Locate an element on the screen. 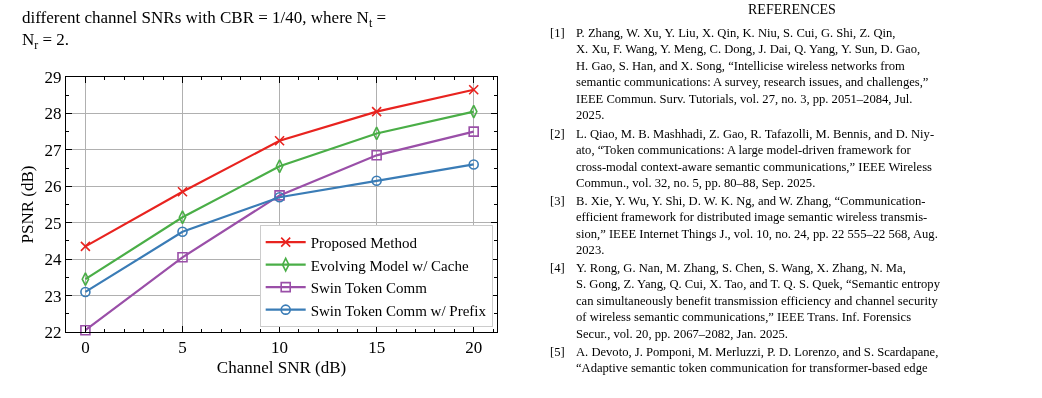 Image resolution: width=1042 pixels, height=398 pixels. text: [1] P. Zhang, W. Xu, Y. Liu, X. Qin, K. Niu, S. Cui, G. Shi, Z. Qin, X. Xu, F. Wang, Y. Meng, C. Dong, J. Dai, Q. Yang, Y. Sun, D. Gao, H. Gao, S. Han, and X. Song, “Intellicise wireless networks from semantic communications: A survey, research issues, and challenges,” IEEE Commun. Surv. Tutorials, vol. 27, no. 3, pp. 2051–2084, Jul. 2025. is located at coordinates (739, 74).